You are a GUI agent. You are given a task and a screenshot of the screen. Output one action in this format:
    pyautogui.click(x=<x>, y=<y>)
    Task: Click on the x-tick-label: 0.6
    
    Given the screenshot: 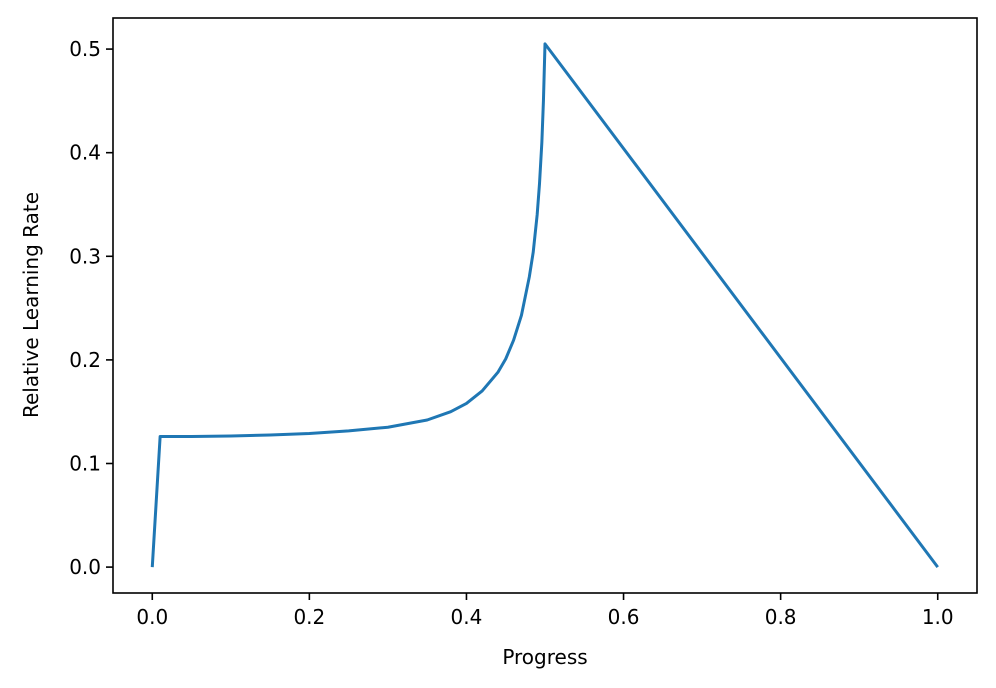 What is the action you would take?
    pyautogui.click(x=624, y=617)
    